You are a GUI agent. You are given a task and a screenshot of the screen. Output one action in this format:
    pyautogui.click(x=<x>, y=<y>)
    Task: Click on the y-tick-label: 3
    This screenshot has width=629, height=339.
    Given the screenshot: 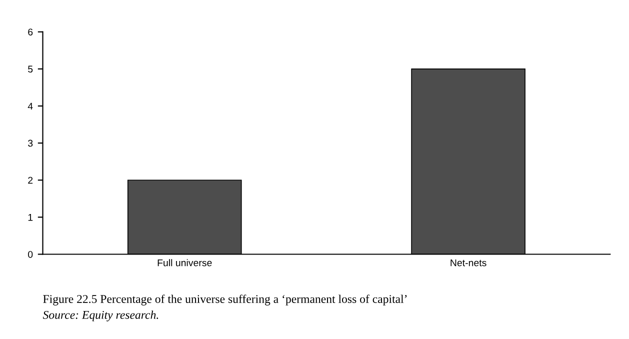 What is the action you would take?
    pyautogui.click(x=30, y=143)
    